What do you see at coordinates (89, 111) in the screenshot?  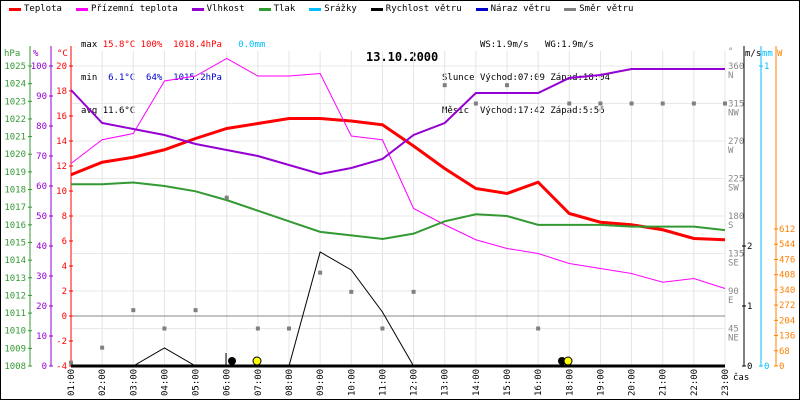 I see `avg-label: avg` at bounding box center [89, 111].